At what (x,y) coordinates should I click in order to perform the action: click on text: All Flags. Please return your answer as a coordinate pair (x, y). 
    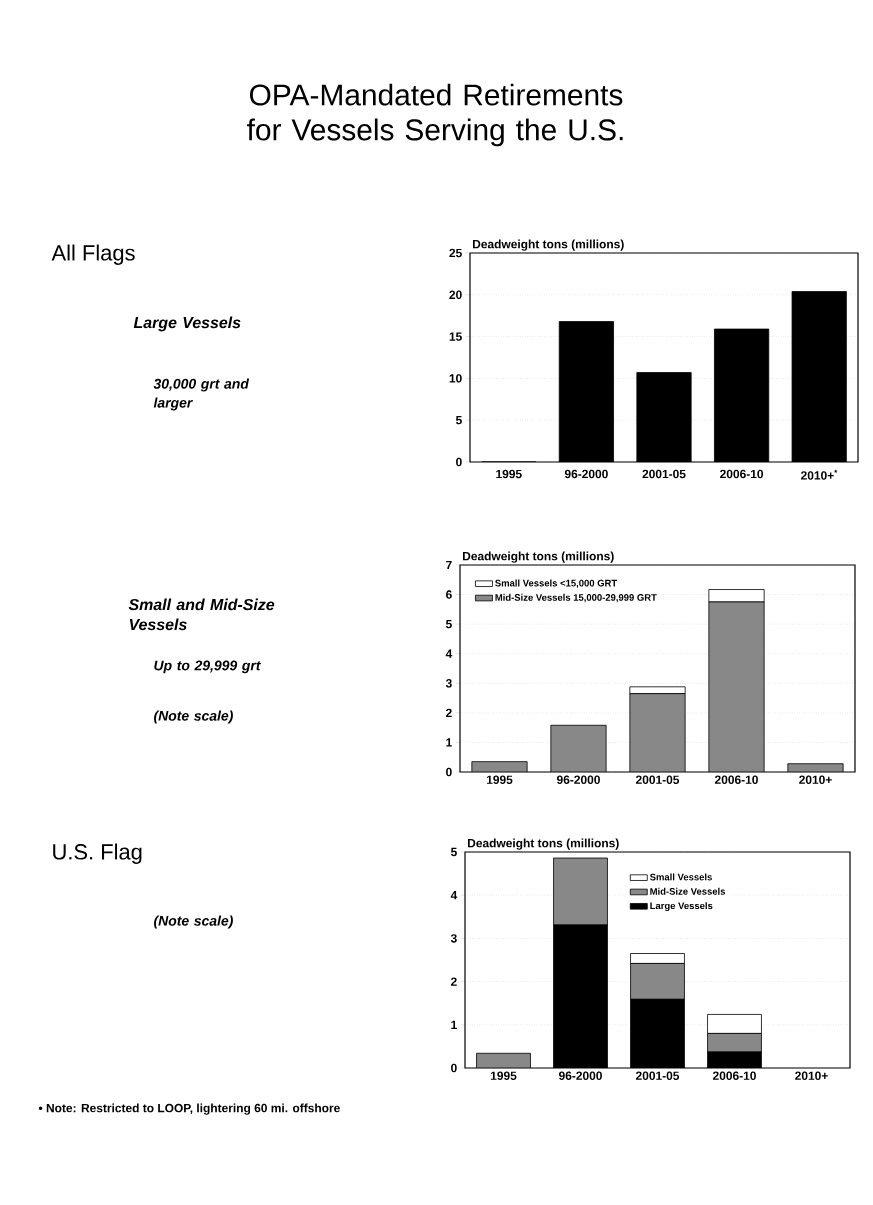
    Looking at the image, I should click on (93, 254).